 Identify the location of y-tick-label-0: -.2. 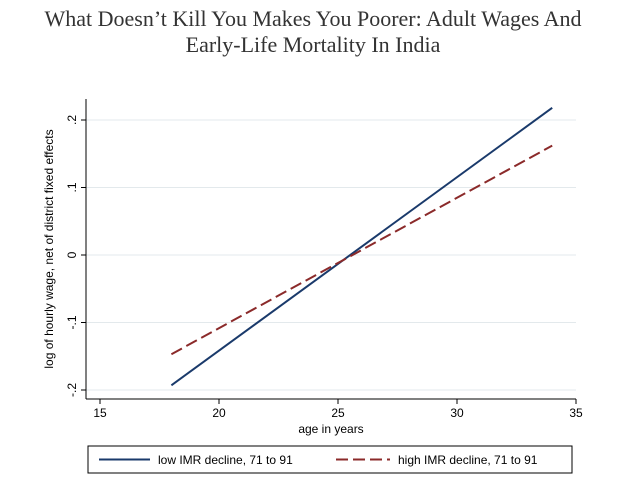
(72, 390).